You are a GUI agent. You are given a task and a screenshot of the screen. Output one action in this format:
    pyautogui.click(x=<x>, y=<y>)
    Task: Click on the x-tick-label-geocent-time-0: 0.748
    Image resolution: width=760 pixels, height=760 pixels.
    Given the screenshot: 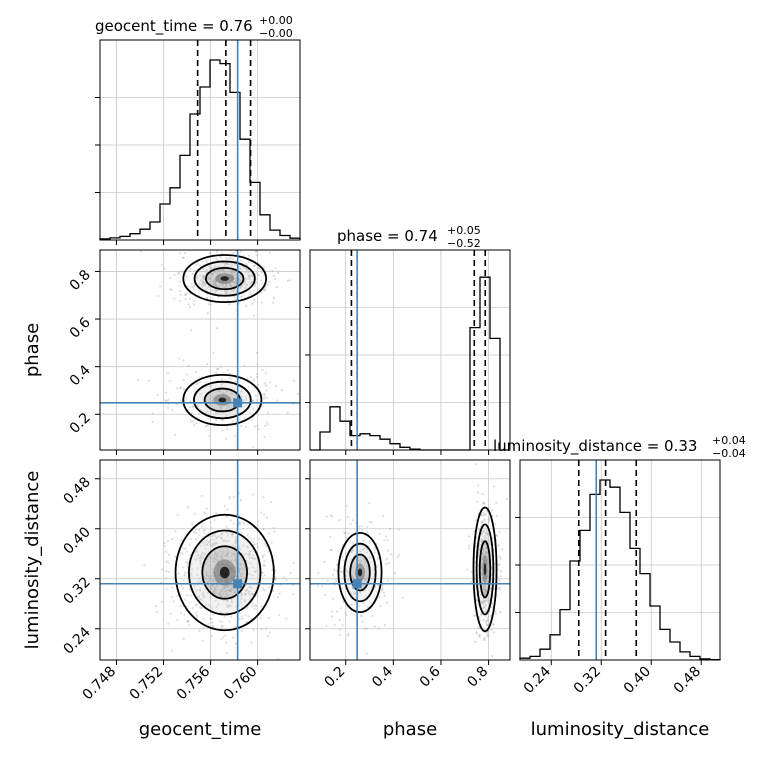 What is the action you would take?
    pyautogui.click(x=100, y=684)
    